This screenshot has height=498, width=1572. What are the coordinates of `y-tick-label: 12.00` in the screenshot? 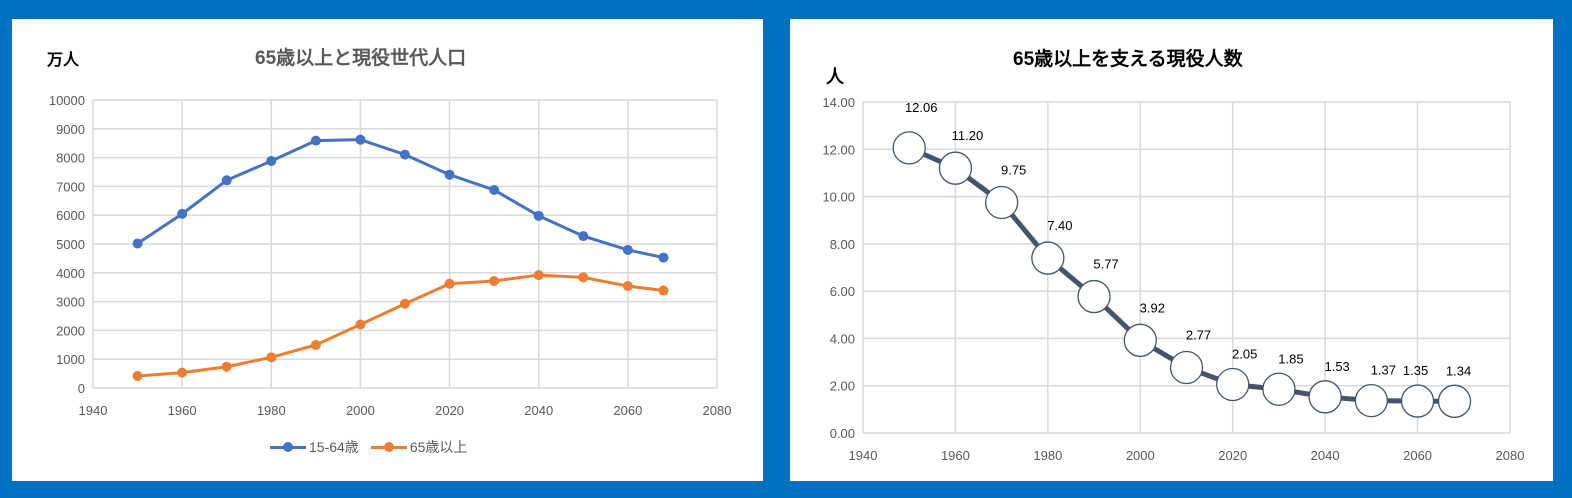 It's located at (838, 149).